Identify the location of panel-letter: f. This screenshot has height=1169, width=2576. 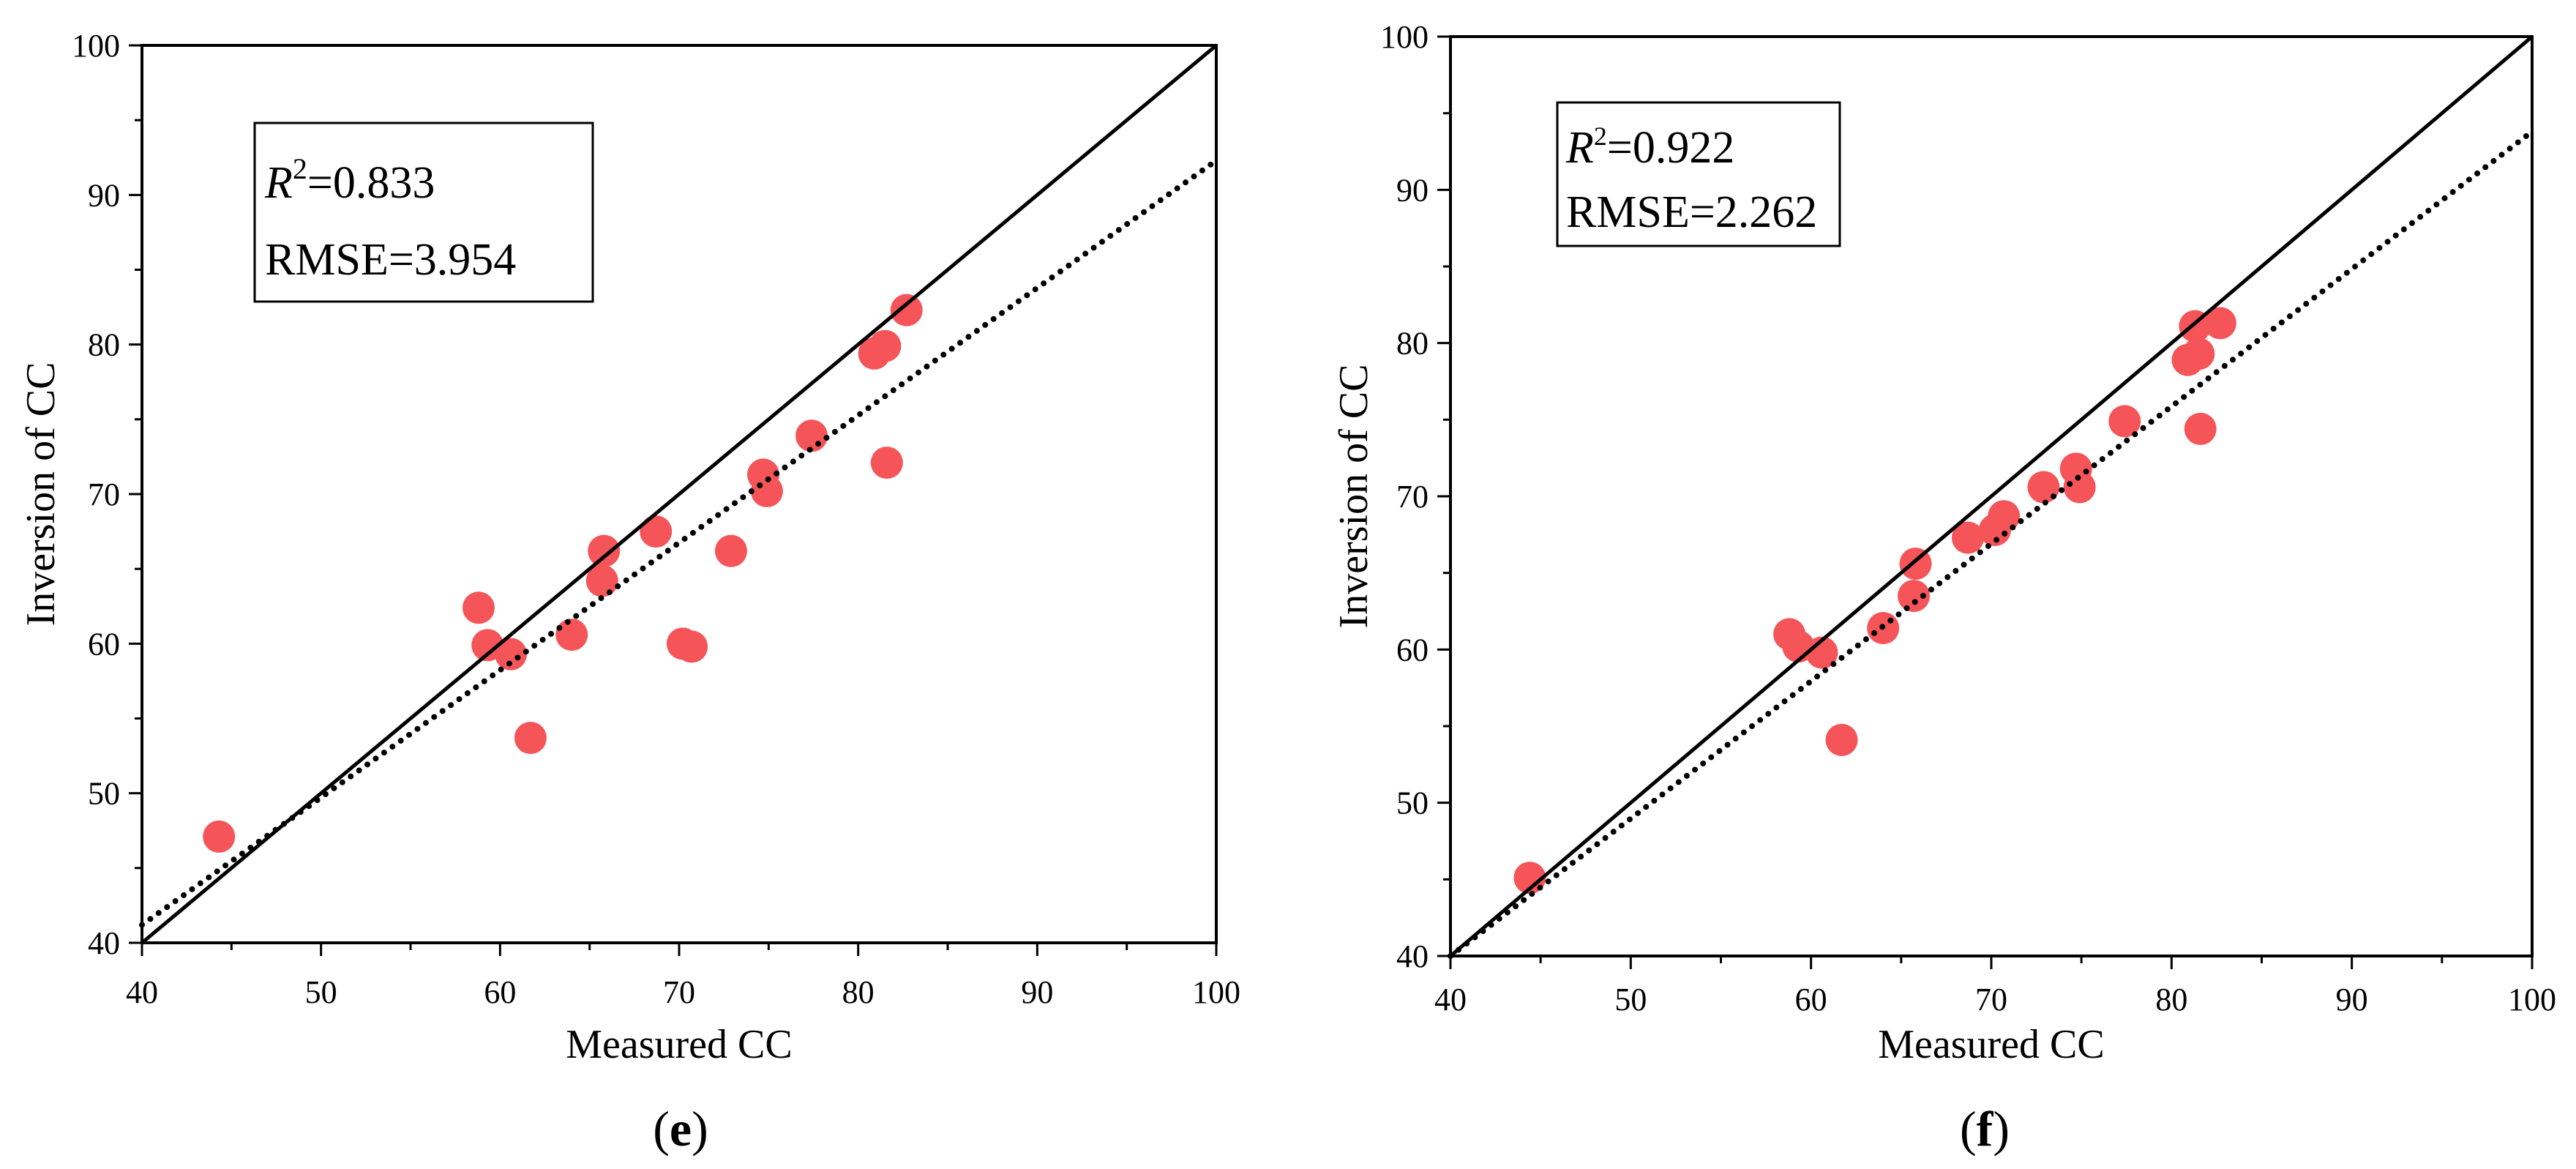
(1985, 1129).